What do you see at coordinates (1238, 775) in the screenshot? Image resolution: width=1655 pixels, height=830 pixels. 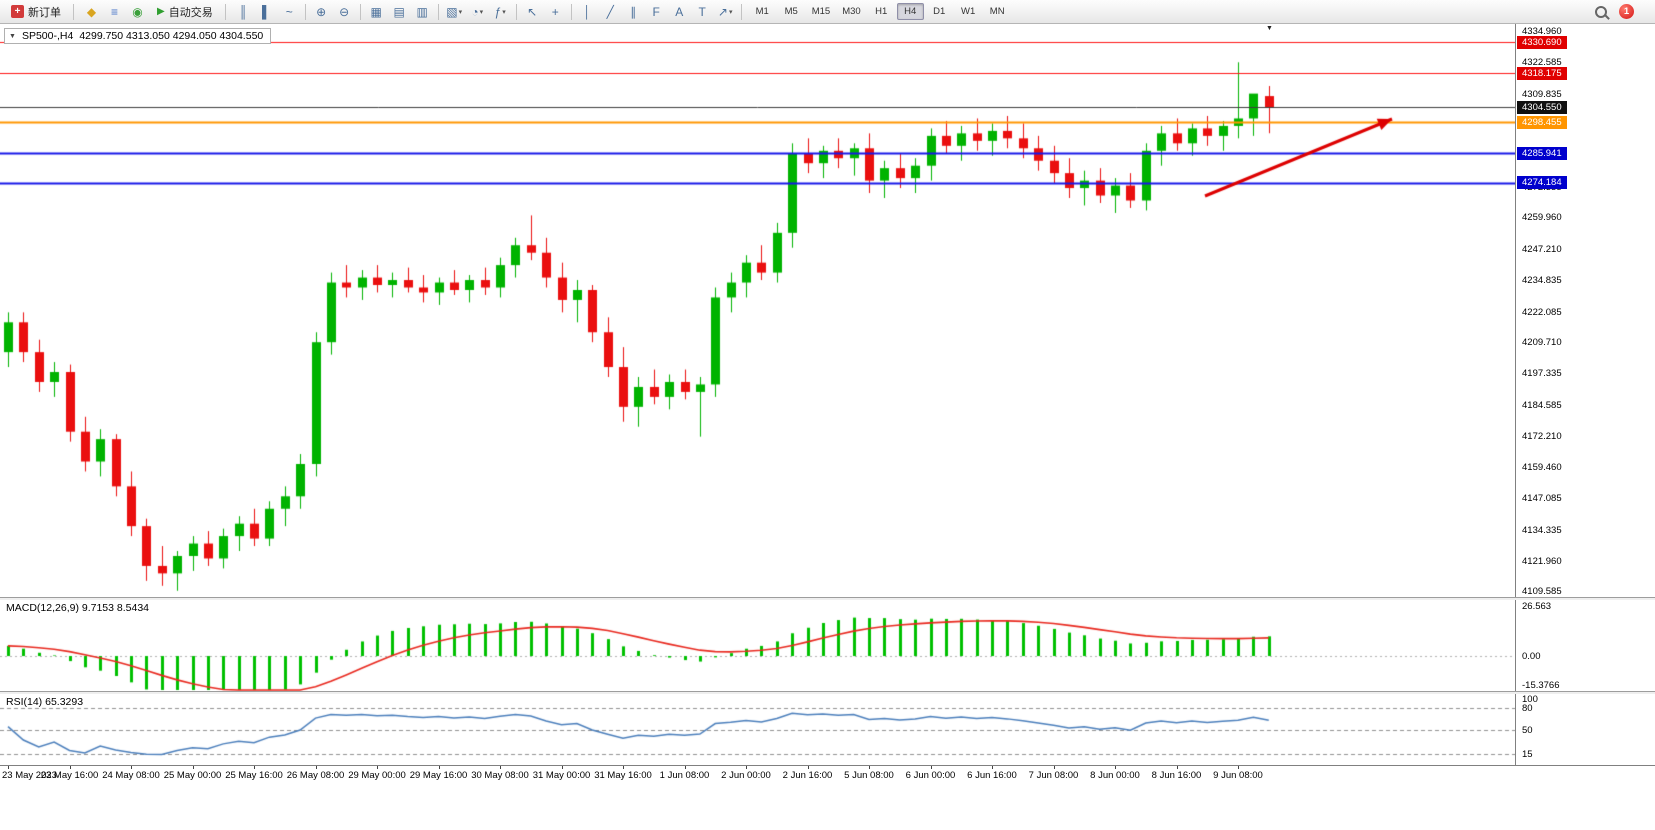 I see `time-axis-label: 9 Jun 08:00` at bounding box center [1238, 775].